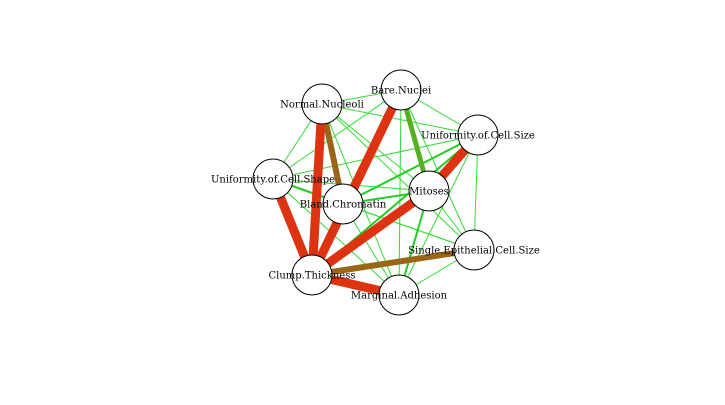 Image resolution: width=725 pixels, height=405 pixels. I want to click on edge-bare_nuclei-clump_thickness, so click(356, 182).